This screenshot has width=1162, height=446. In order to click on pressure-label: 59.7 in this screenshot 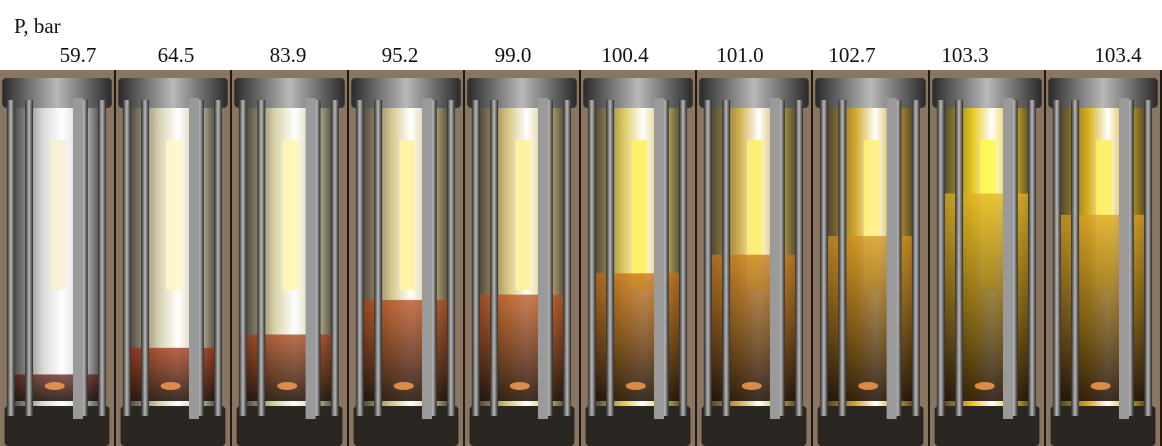, I will do `click(78, 55)`.